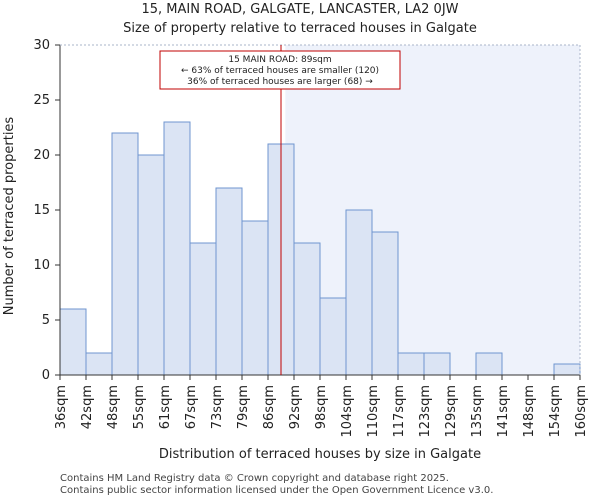 This screenshot has width=600, height=500. Describe the element at coordinates (177, 248) in the screenshot. I see `bar-61sqm` at that location.